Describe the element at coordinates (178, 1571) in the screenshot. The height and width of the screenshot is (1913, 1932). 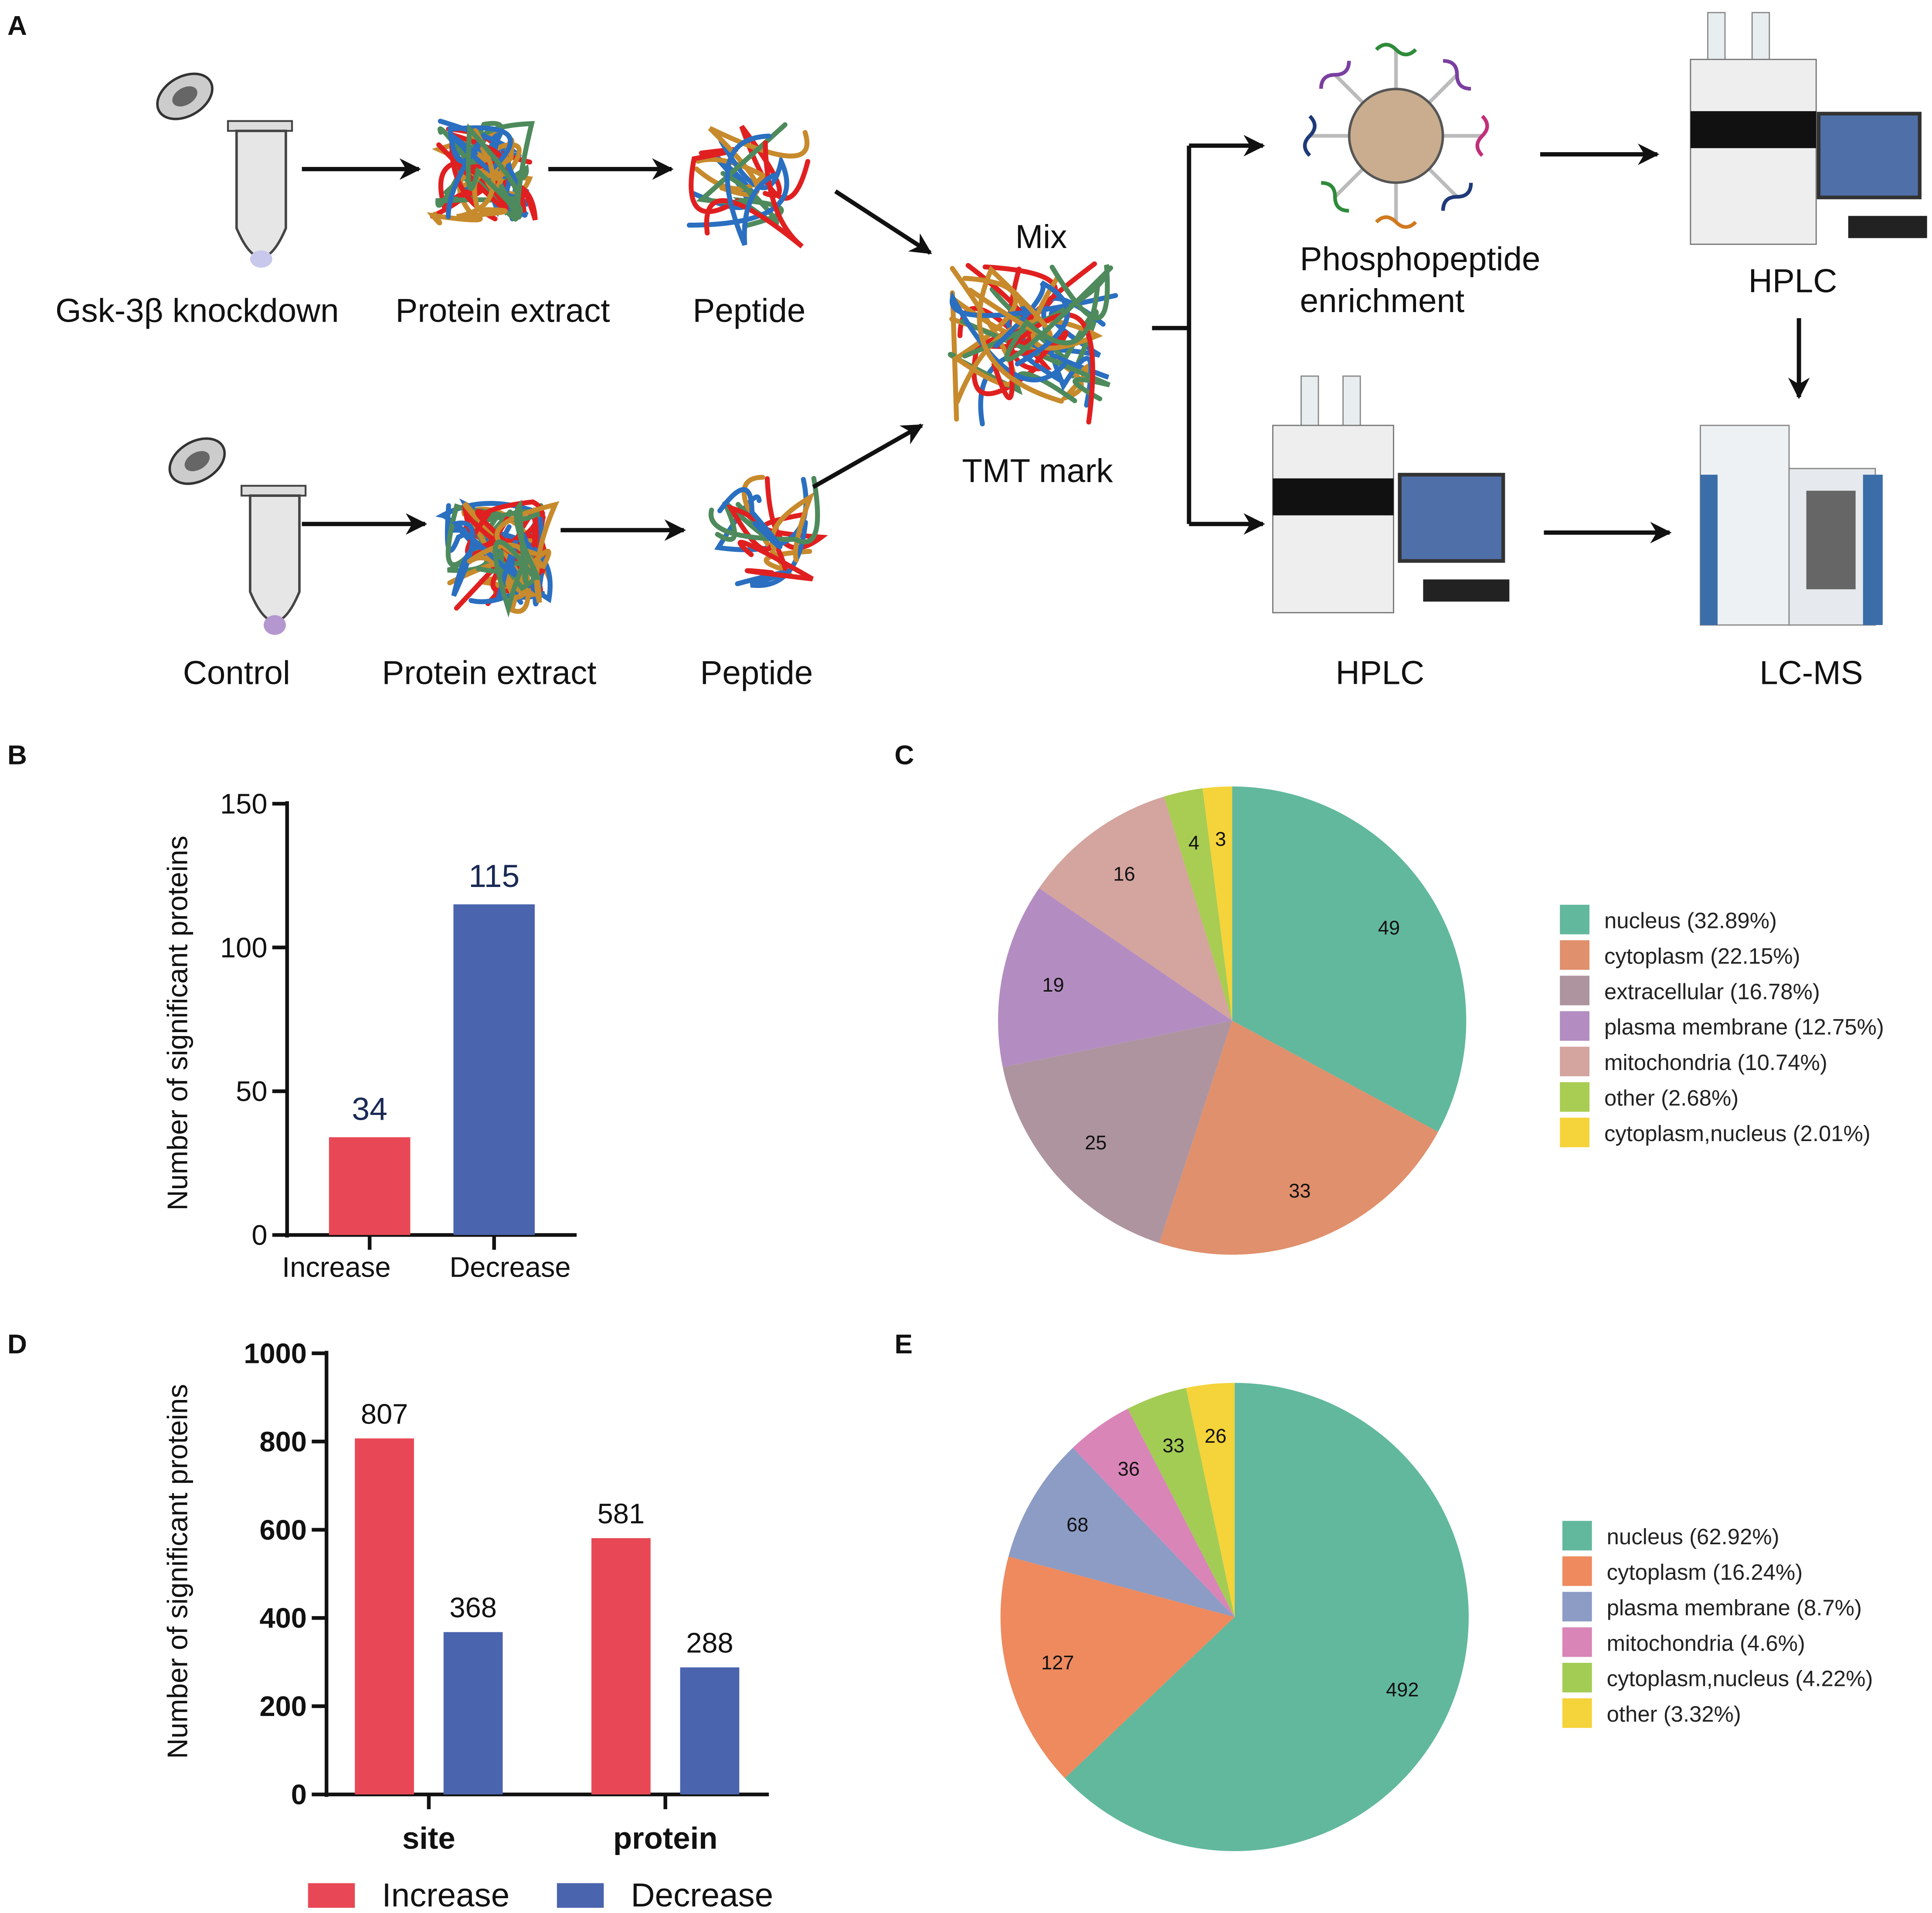
I see `y-axis-label: Number of significant proteins` at that location.